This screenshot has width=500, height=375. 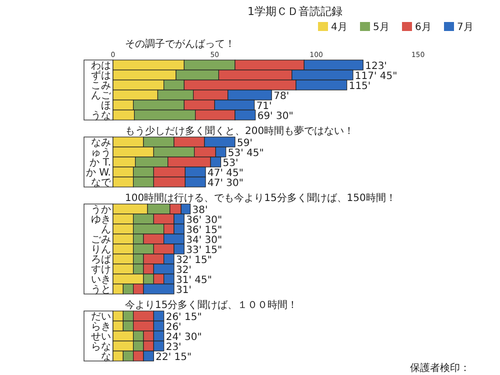 What do you see at coordinates (244, 143) in the screenshot?
I see `total-label: 59'` at bounding box center [244, 143].